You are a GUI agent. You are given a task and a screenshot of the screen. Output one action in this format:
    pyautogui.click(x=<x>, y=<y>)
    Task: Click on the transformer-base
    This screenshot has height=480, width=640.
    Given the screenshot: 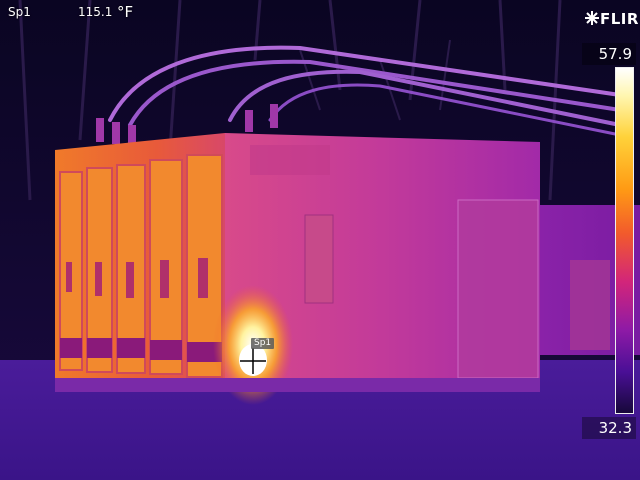 What is the action you would take?
    pyautogui.click(x=297, y=385)
    